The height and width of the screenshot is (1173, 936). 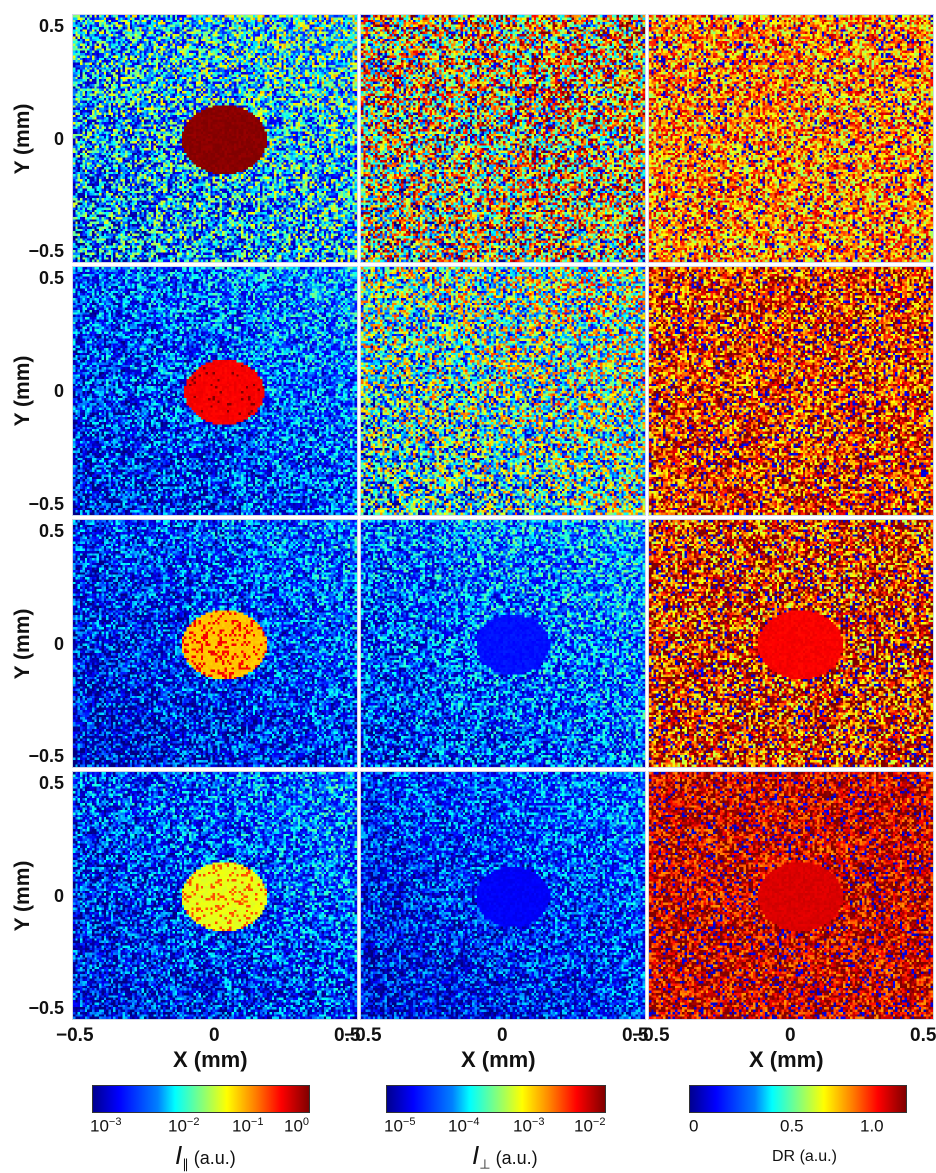 I want to click on y-tick-row-4-0: 0.5, so click(x=51, y=783).